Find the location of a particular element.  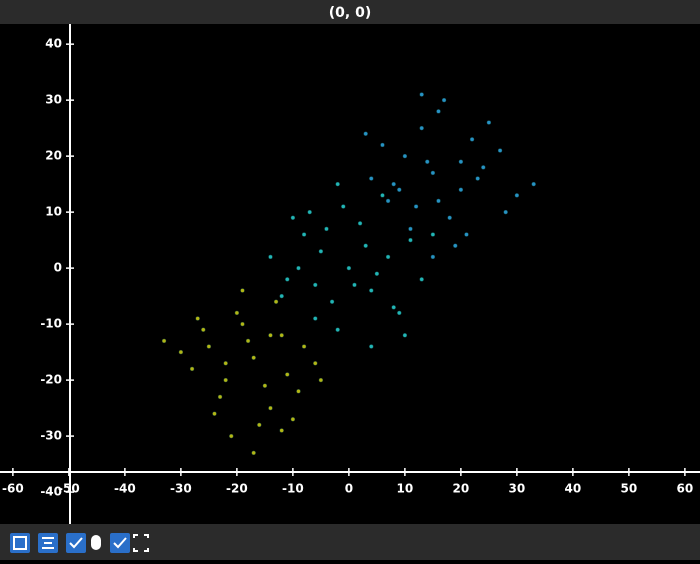

y-tick-label: -30 is located at coordinates (51, 436).